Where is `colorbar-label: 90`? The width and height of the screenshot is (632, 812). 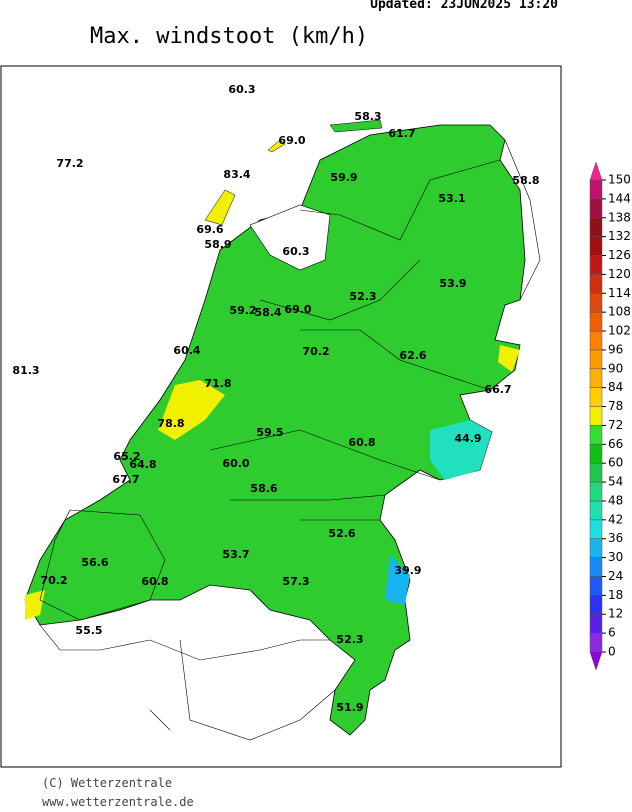 colorbar-label: 90 is located at coordinates (615, 368).